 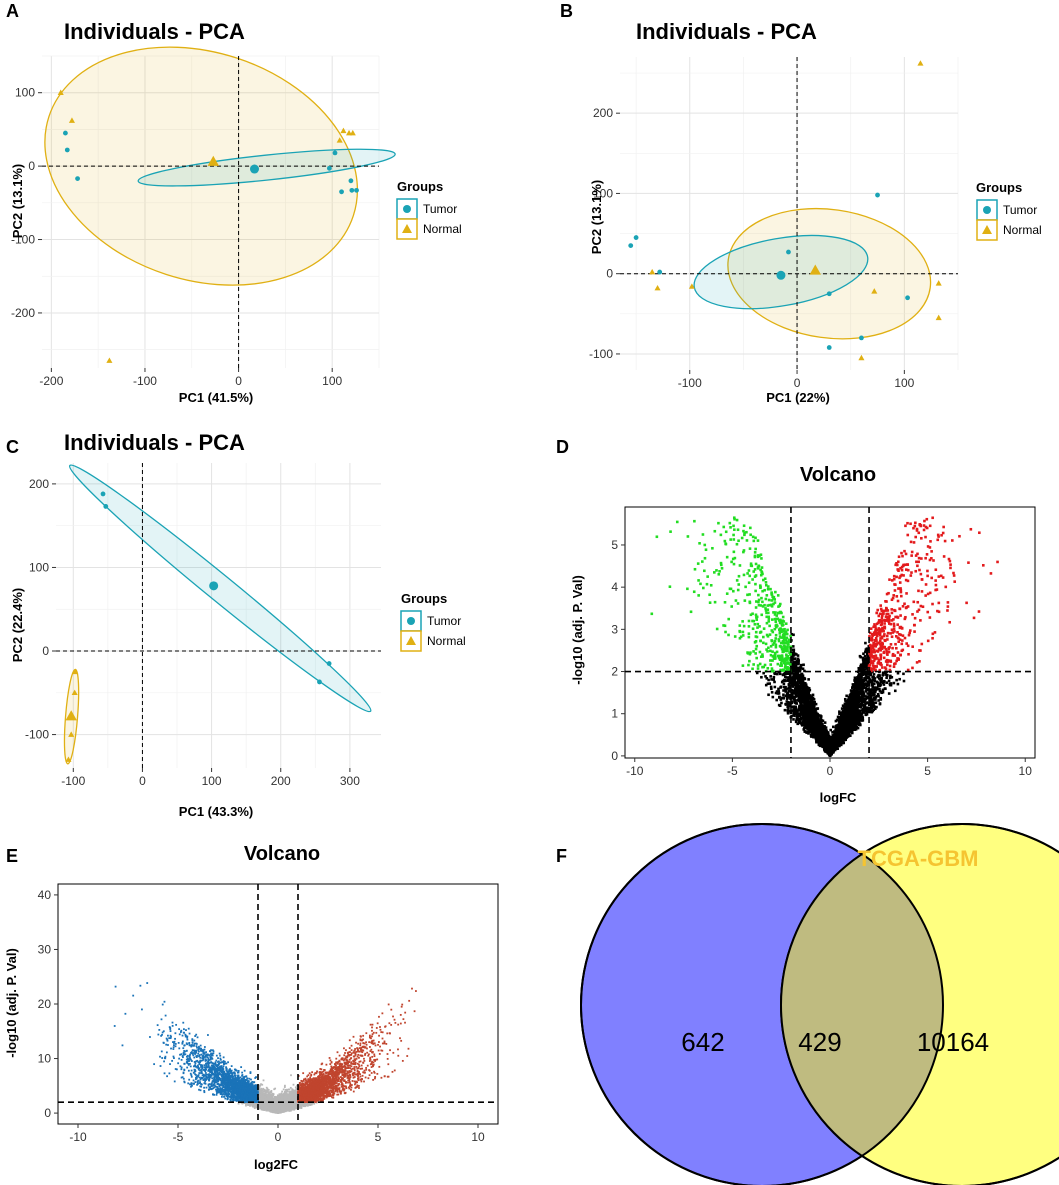 I want to click on panel-letter-c: C, so click(x=12, y=447).